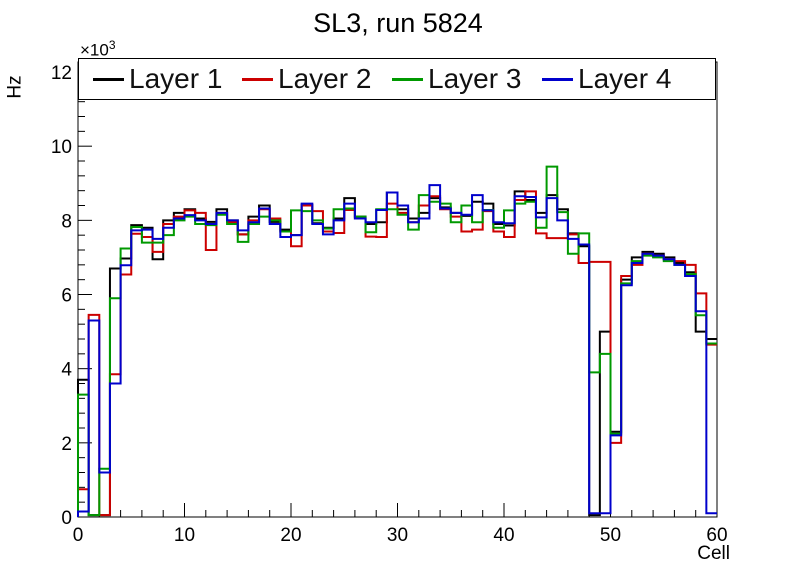 The image size is (796, 572). Describe the element at coordinates (78, 535) in the screenshot. I see `x-tick-label: 0` at that location.